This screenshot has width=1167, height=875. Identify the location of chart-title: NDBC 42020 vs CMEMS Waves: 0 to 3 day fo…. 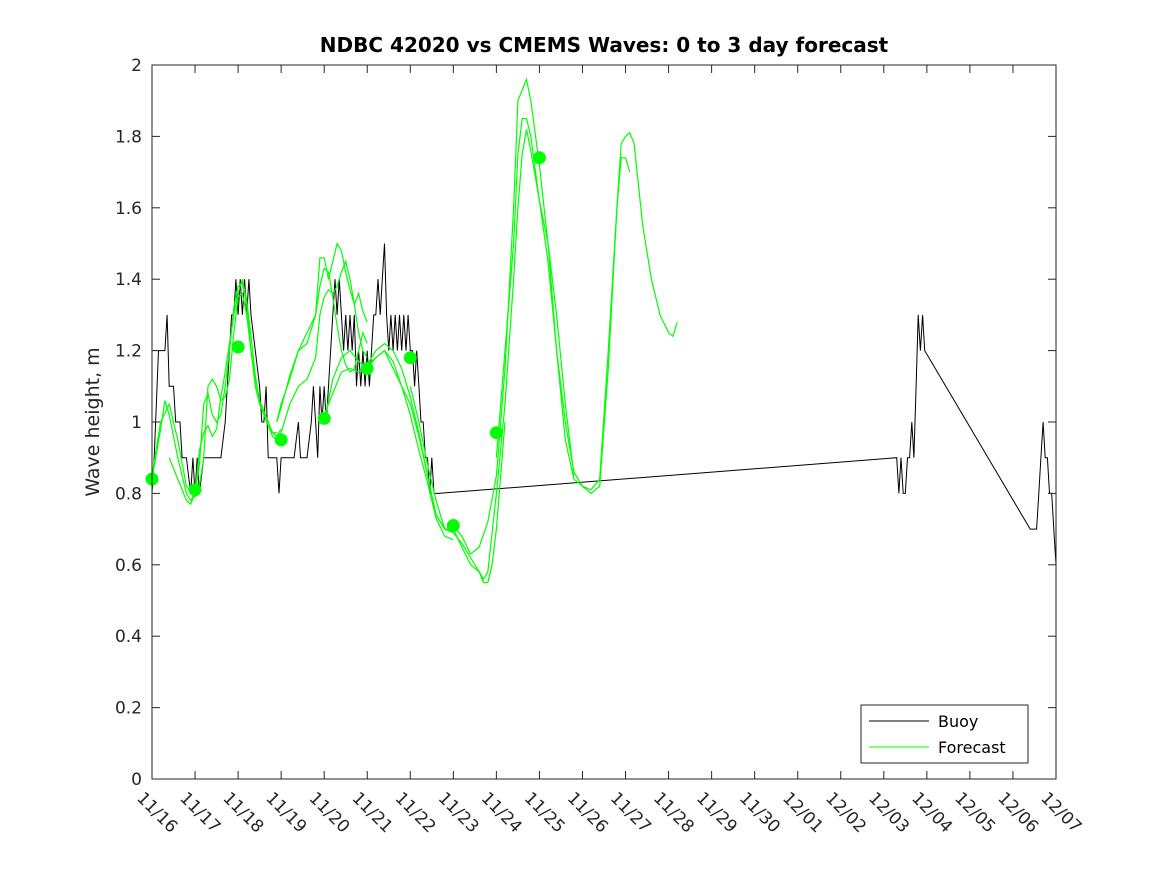
(604, 45).